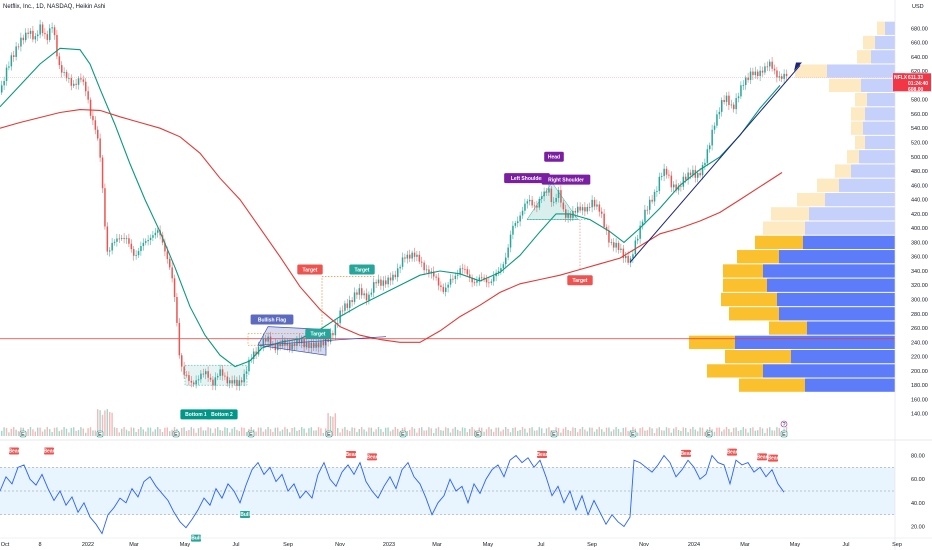 Image resolution: width=932 pixels, height=550 pixels. I want to click on price-tick: 340.00, so click(919, 272).